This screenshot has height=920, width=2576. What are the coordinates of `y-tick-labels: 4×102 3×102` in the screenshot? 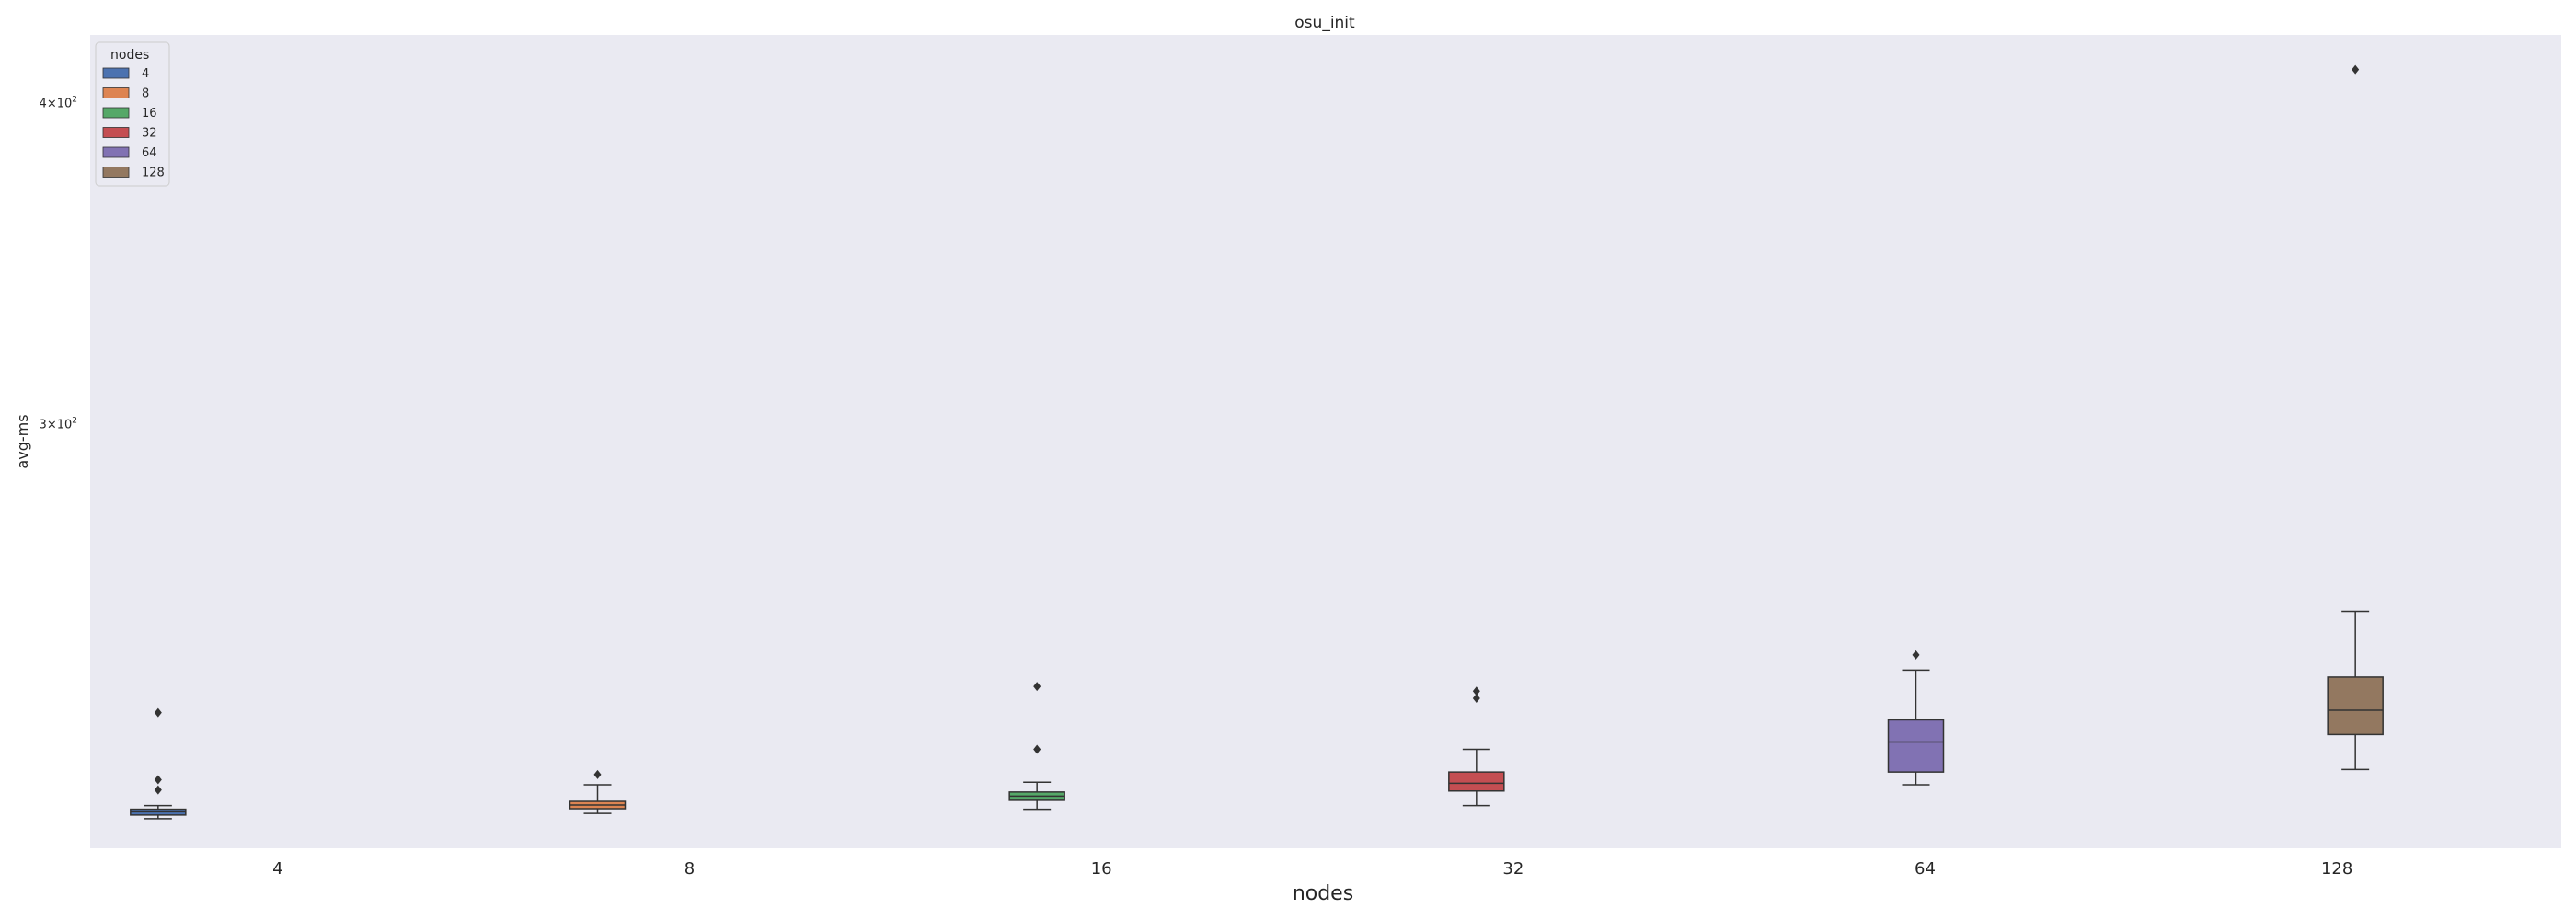 It's located at (58, 264).